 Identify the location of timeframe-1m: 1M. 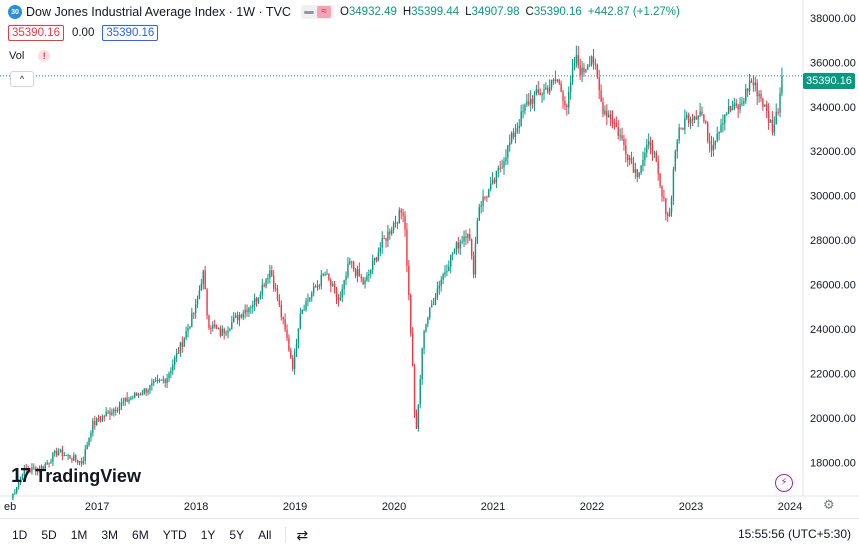
(79, 535).